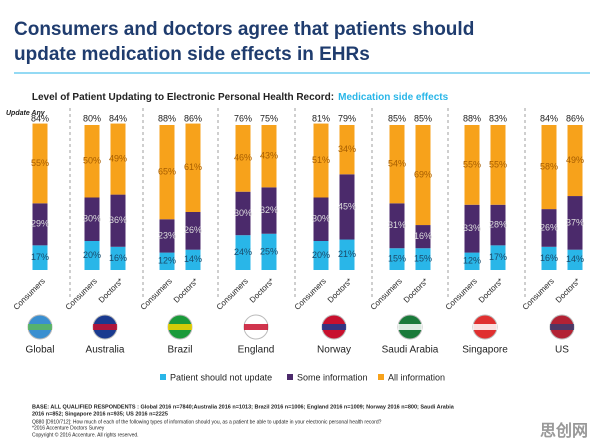 The image size is (596, 446). I want to click on update-any-label: 76%, so click(243, 118).